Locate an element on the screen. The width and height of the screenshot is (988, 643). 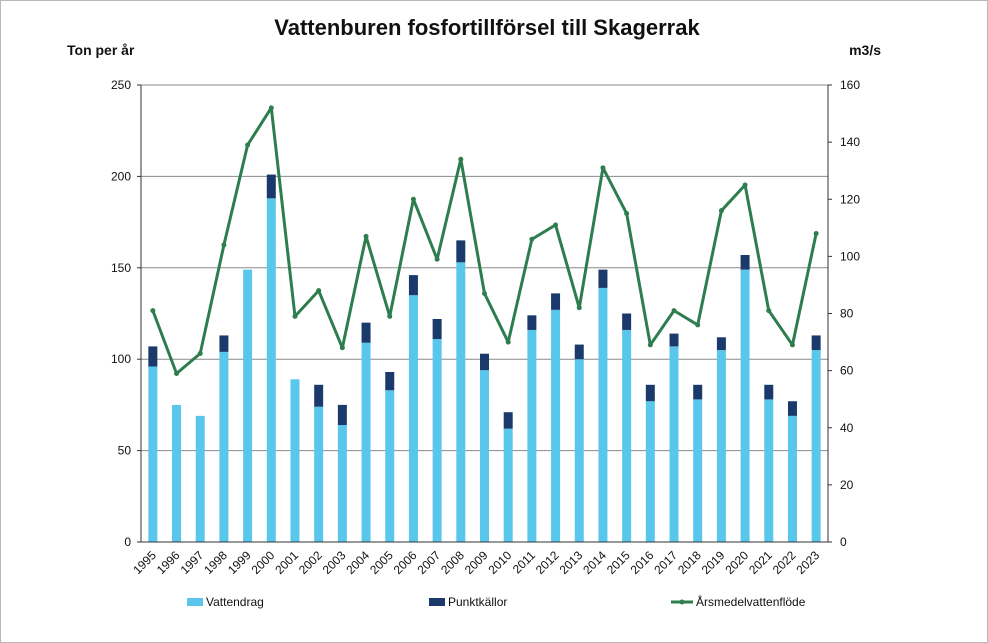
line-point-2019 is located at coordinates (721, 211).